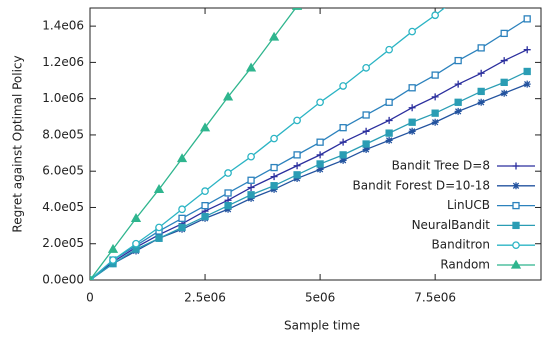  What do you see at coordinates (90, 298) in the screenshot?
I see `x-tick-label: 0` at bounding box center [90, 298].